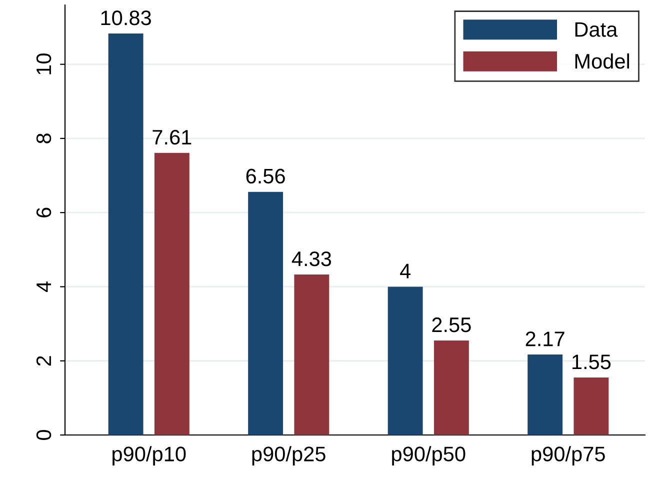  What do you see at coordinates (405, 271) in the screenshot?
I see `data-label: 4` at bounding box center [405, 271].